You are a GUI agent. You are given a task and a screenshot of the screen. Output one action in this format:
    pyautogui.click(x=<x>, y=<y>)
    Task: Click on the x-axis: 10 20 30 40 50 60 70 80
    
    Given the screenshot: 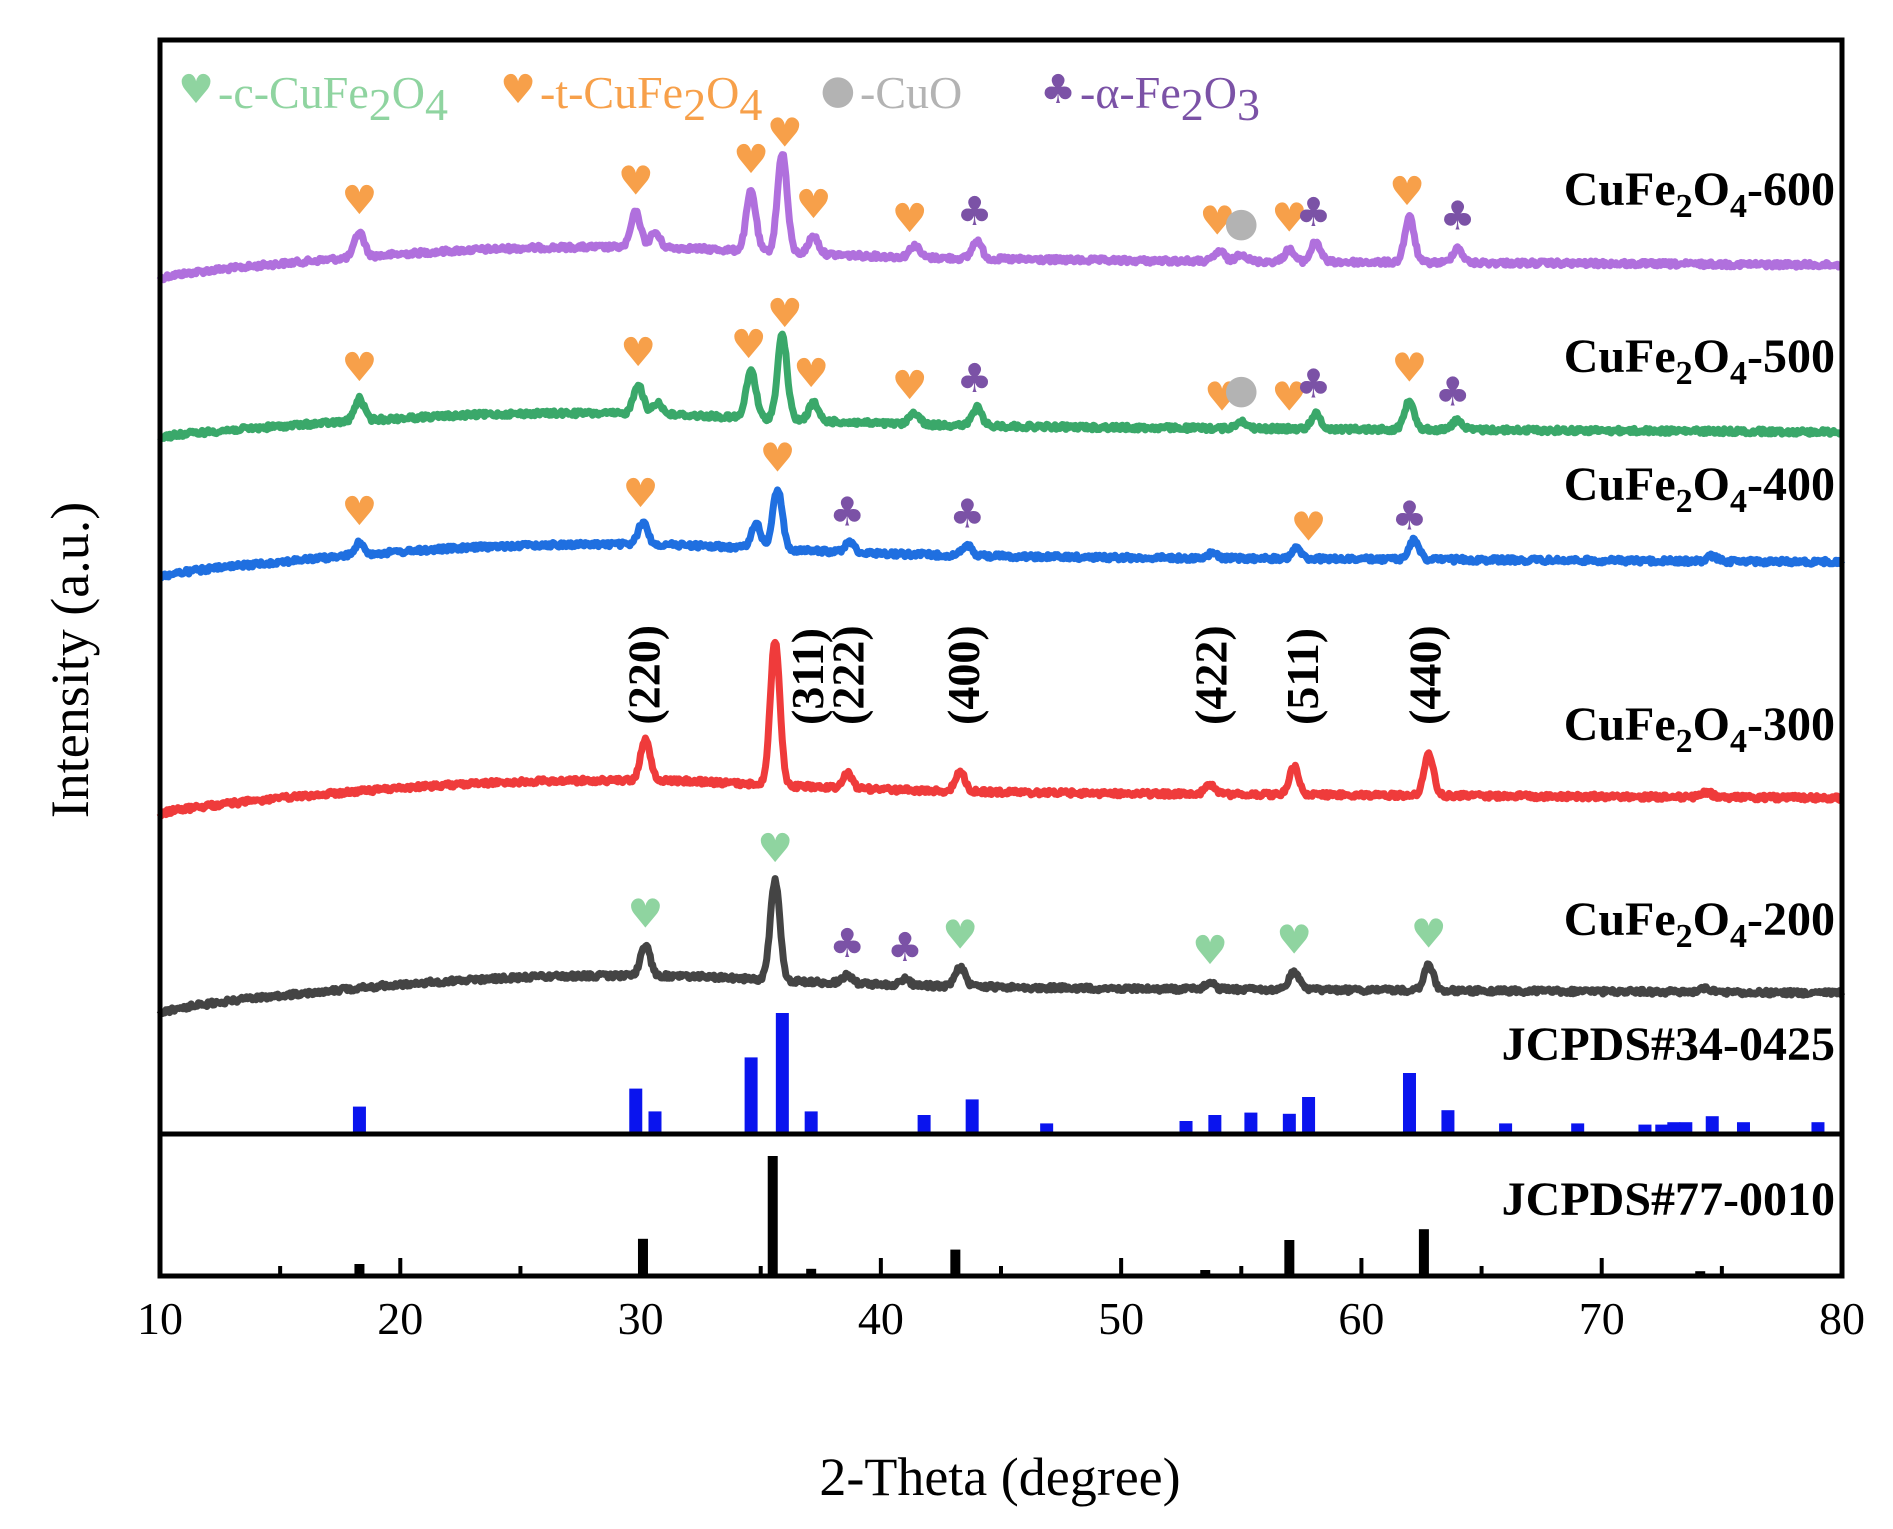 What is the action you would take?
    pyautogui.click(x=1001, y=1301)
    